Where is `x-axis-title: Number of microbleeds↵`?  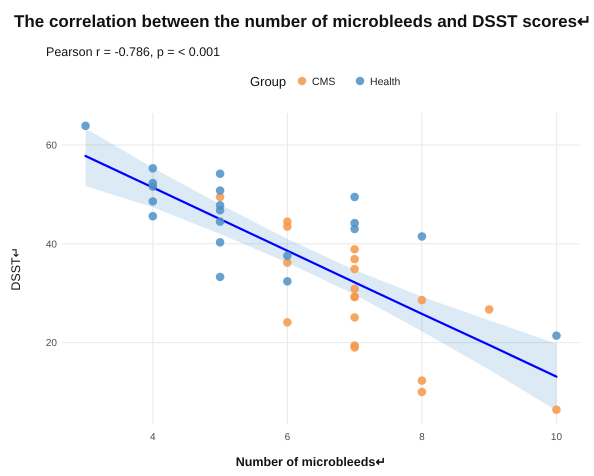 x-axis-title: Number of microbleeds↵ is located at coordinates (311, 462).